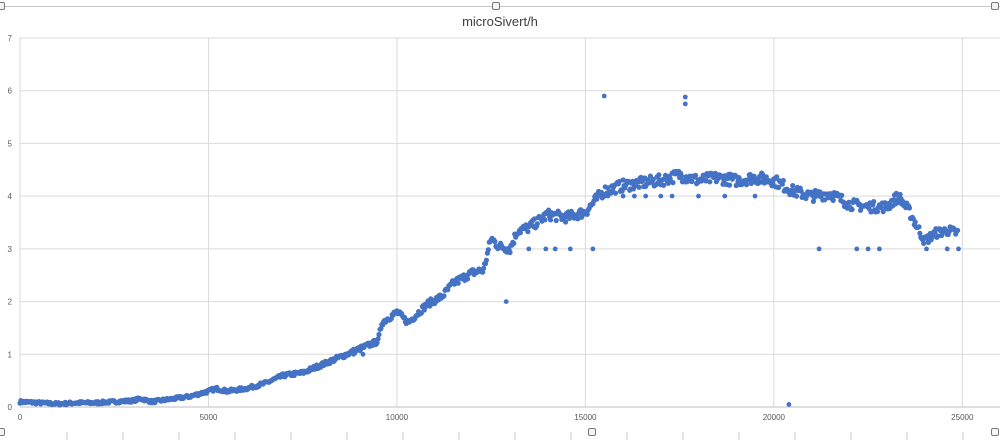 The height and width of the screenshot is (440, 1000). I want to click on x-tick-label: 10000, so click(397, 417).